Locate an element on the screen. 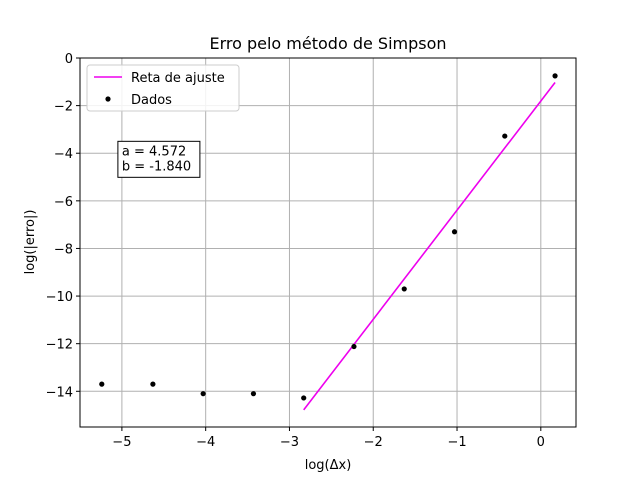 The image size is (640, 480). x-tick-label: −4 is located at coordinates (205, 442).